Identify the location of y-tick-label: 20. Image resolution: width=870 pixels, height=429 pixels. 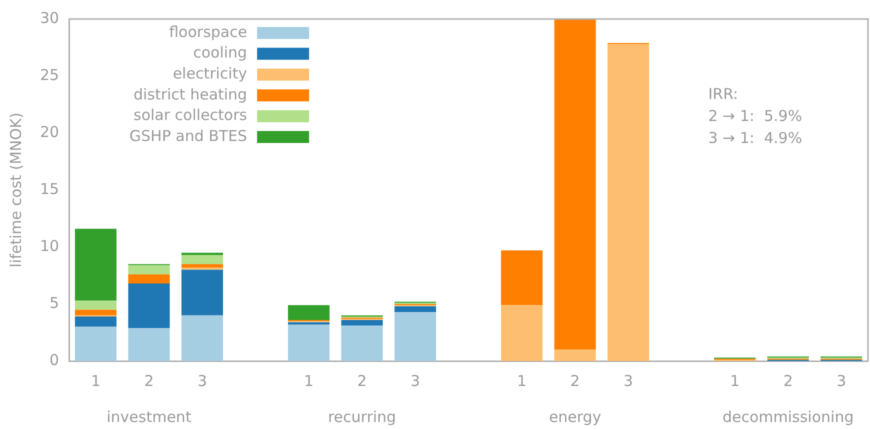
(50, 131).